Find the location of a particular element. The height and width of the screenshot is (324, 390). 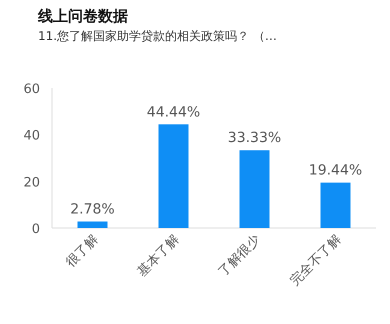

x-tick-label: 完全不了解 is located at coordinates (315, 260).